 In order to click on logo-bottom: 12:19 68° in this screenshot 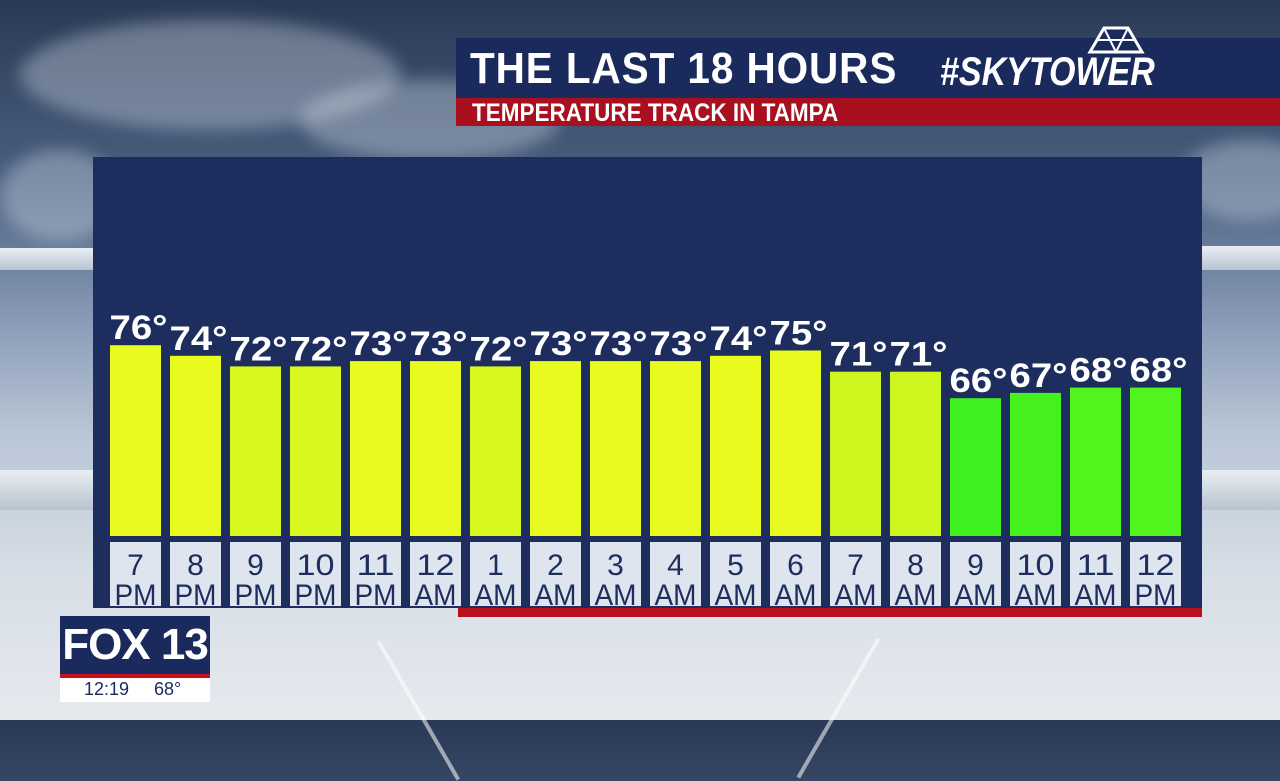, I will do `click(135, 690)`.